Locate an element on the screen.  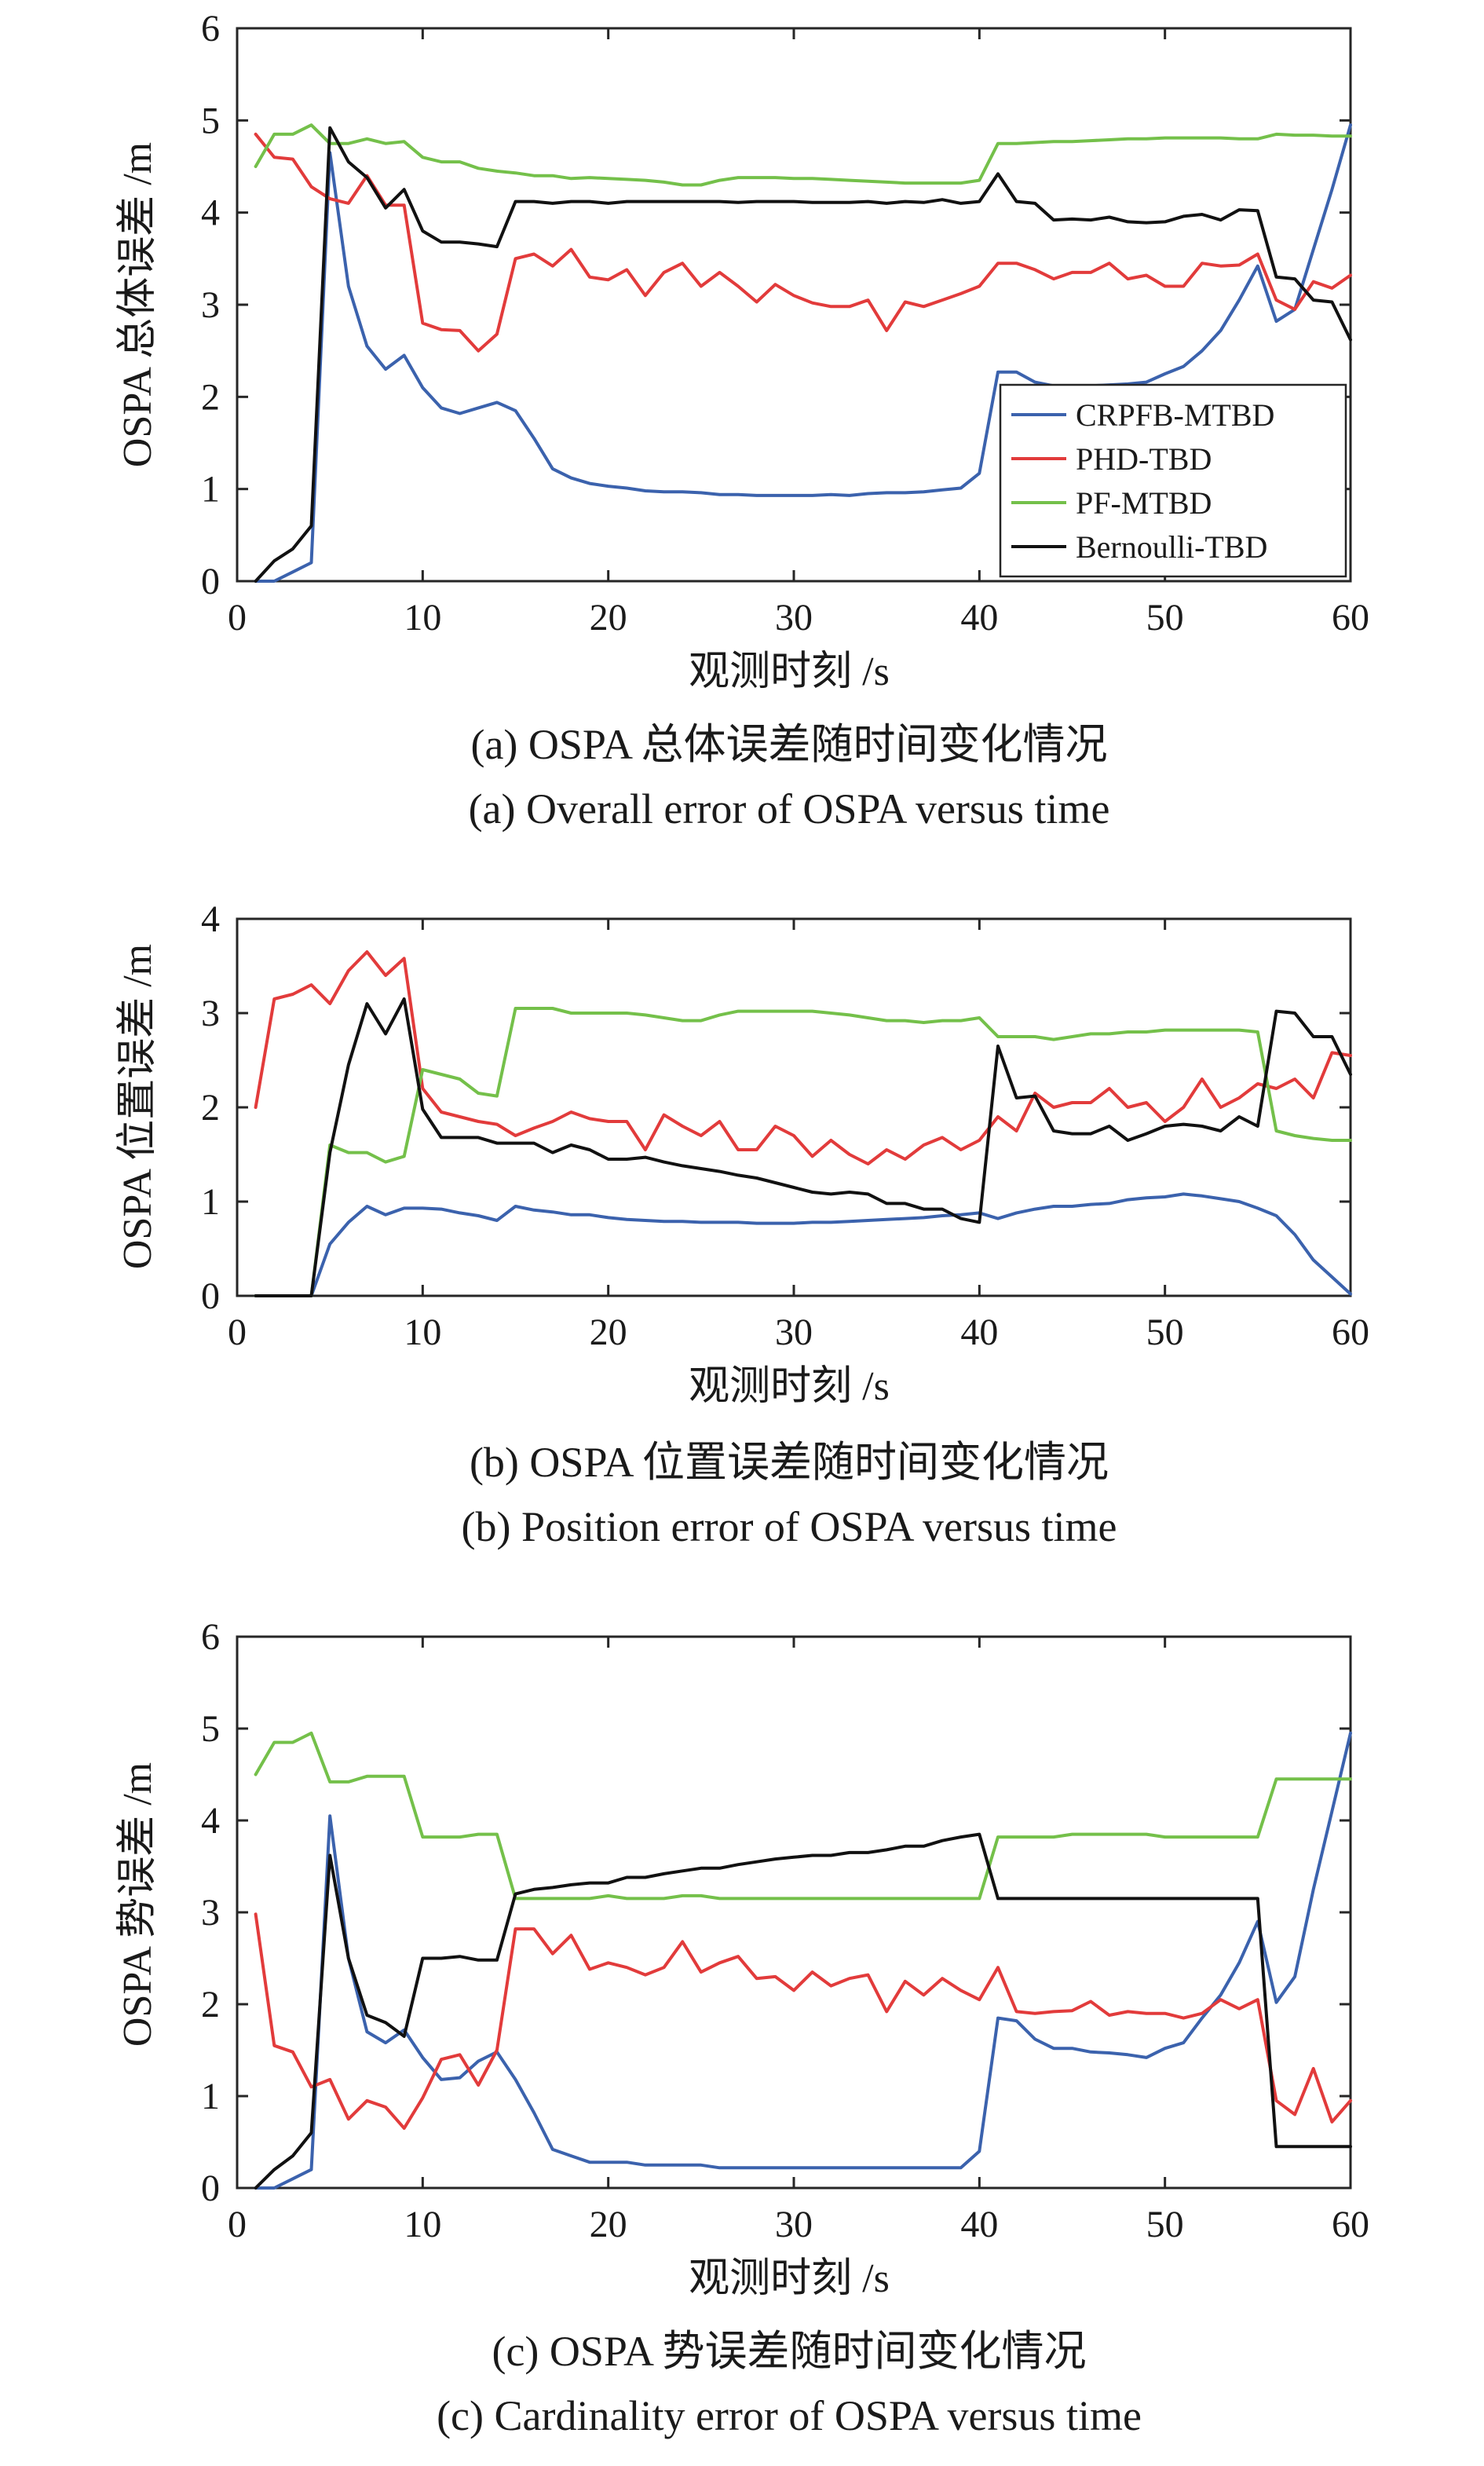
legend-label: CRPFB-MTBD is located at coordinates (1175, 415).